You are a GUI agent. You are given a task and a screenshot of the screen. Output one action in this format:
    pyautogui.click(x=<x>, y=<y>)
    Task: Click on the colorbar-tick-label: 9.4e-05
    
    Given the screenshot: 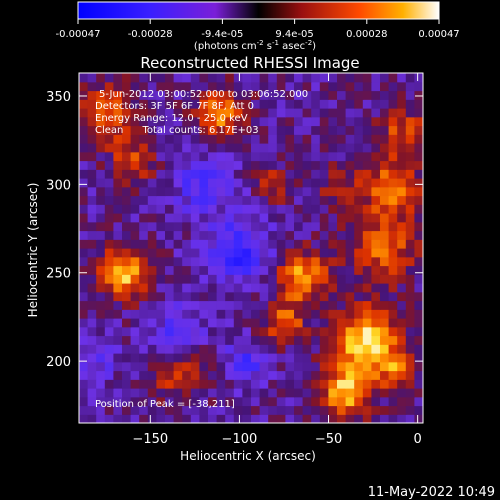 What is the action you would take?
    pyautogui.click(x=294, y=34)
    